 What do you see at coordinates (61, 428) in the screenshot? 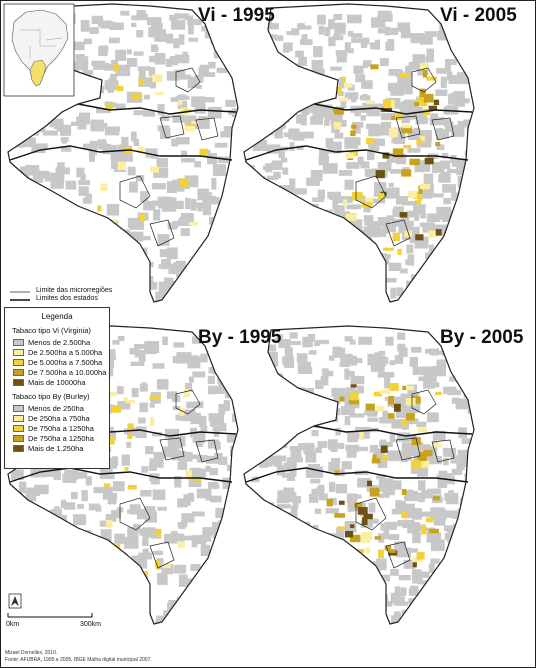
I see `legend-row-burley-2: De 750ha a 1250ha` at bounding box center [61, 428].